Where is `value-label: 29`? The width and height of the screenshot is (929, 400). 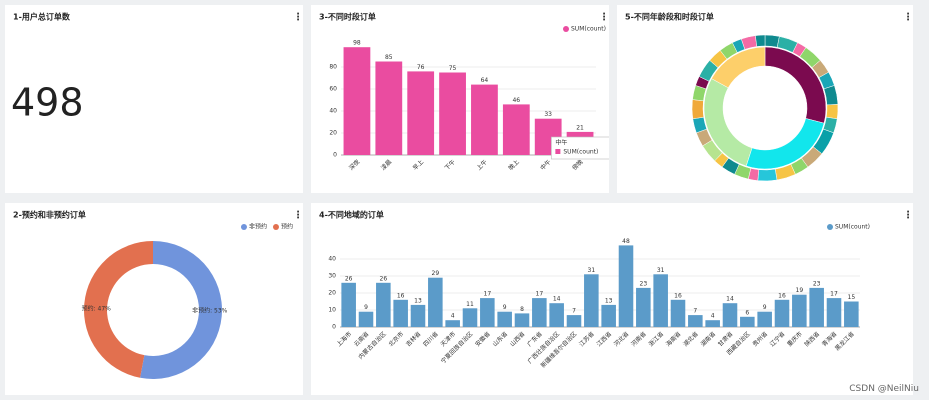
value-label: 29 is located at coordinates (436, 273).